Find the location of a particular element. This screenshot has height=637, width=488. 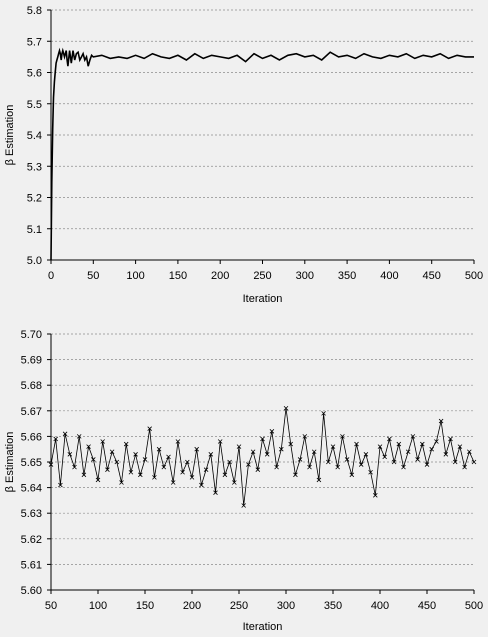

chart-2-y-axis-label: β Estimation is located at coordinates (10, 462).